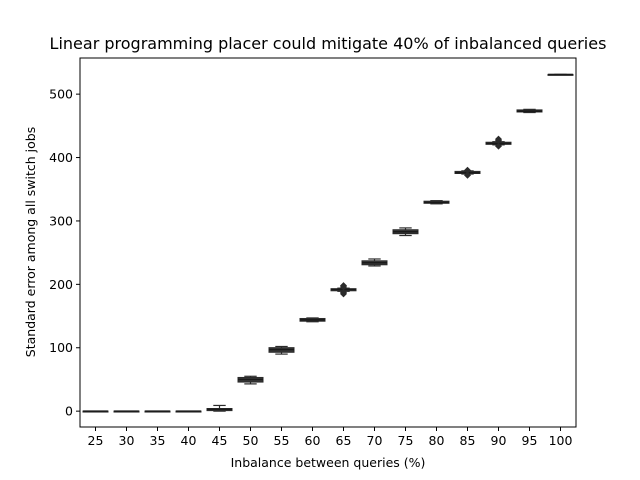 This screenshot has width=640, height=480. What do you see at coordinates (437, 440) in the screenshot?
I see `x-tick-label: 80` at bounding box center [437, 440].